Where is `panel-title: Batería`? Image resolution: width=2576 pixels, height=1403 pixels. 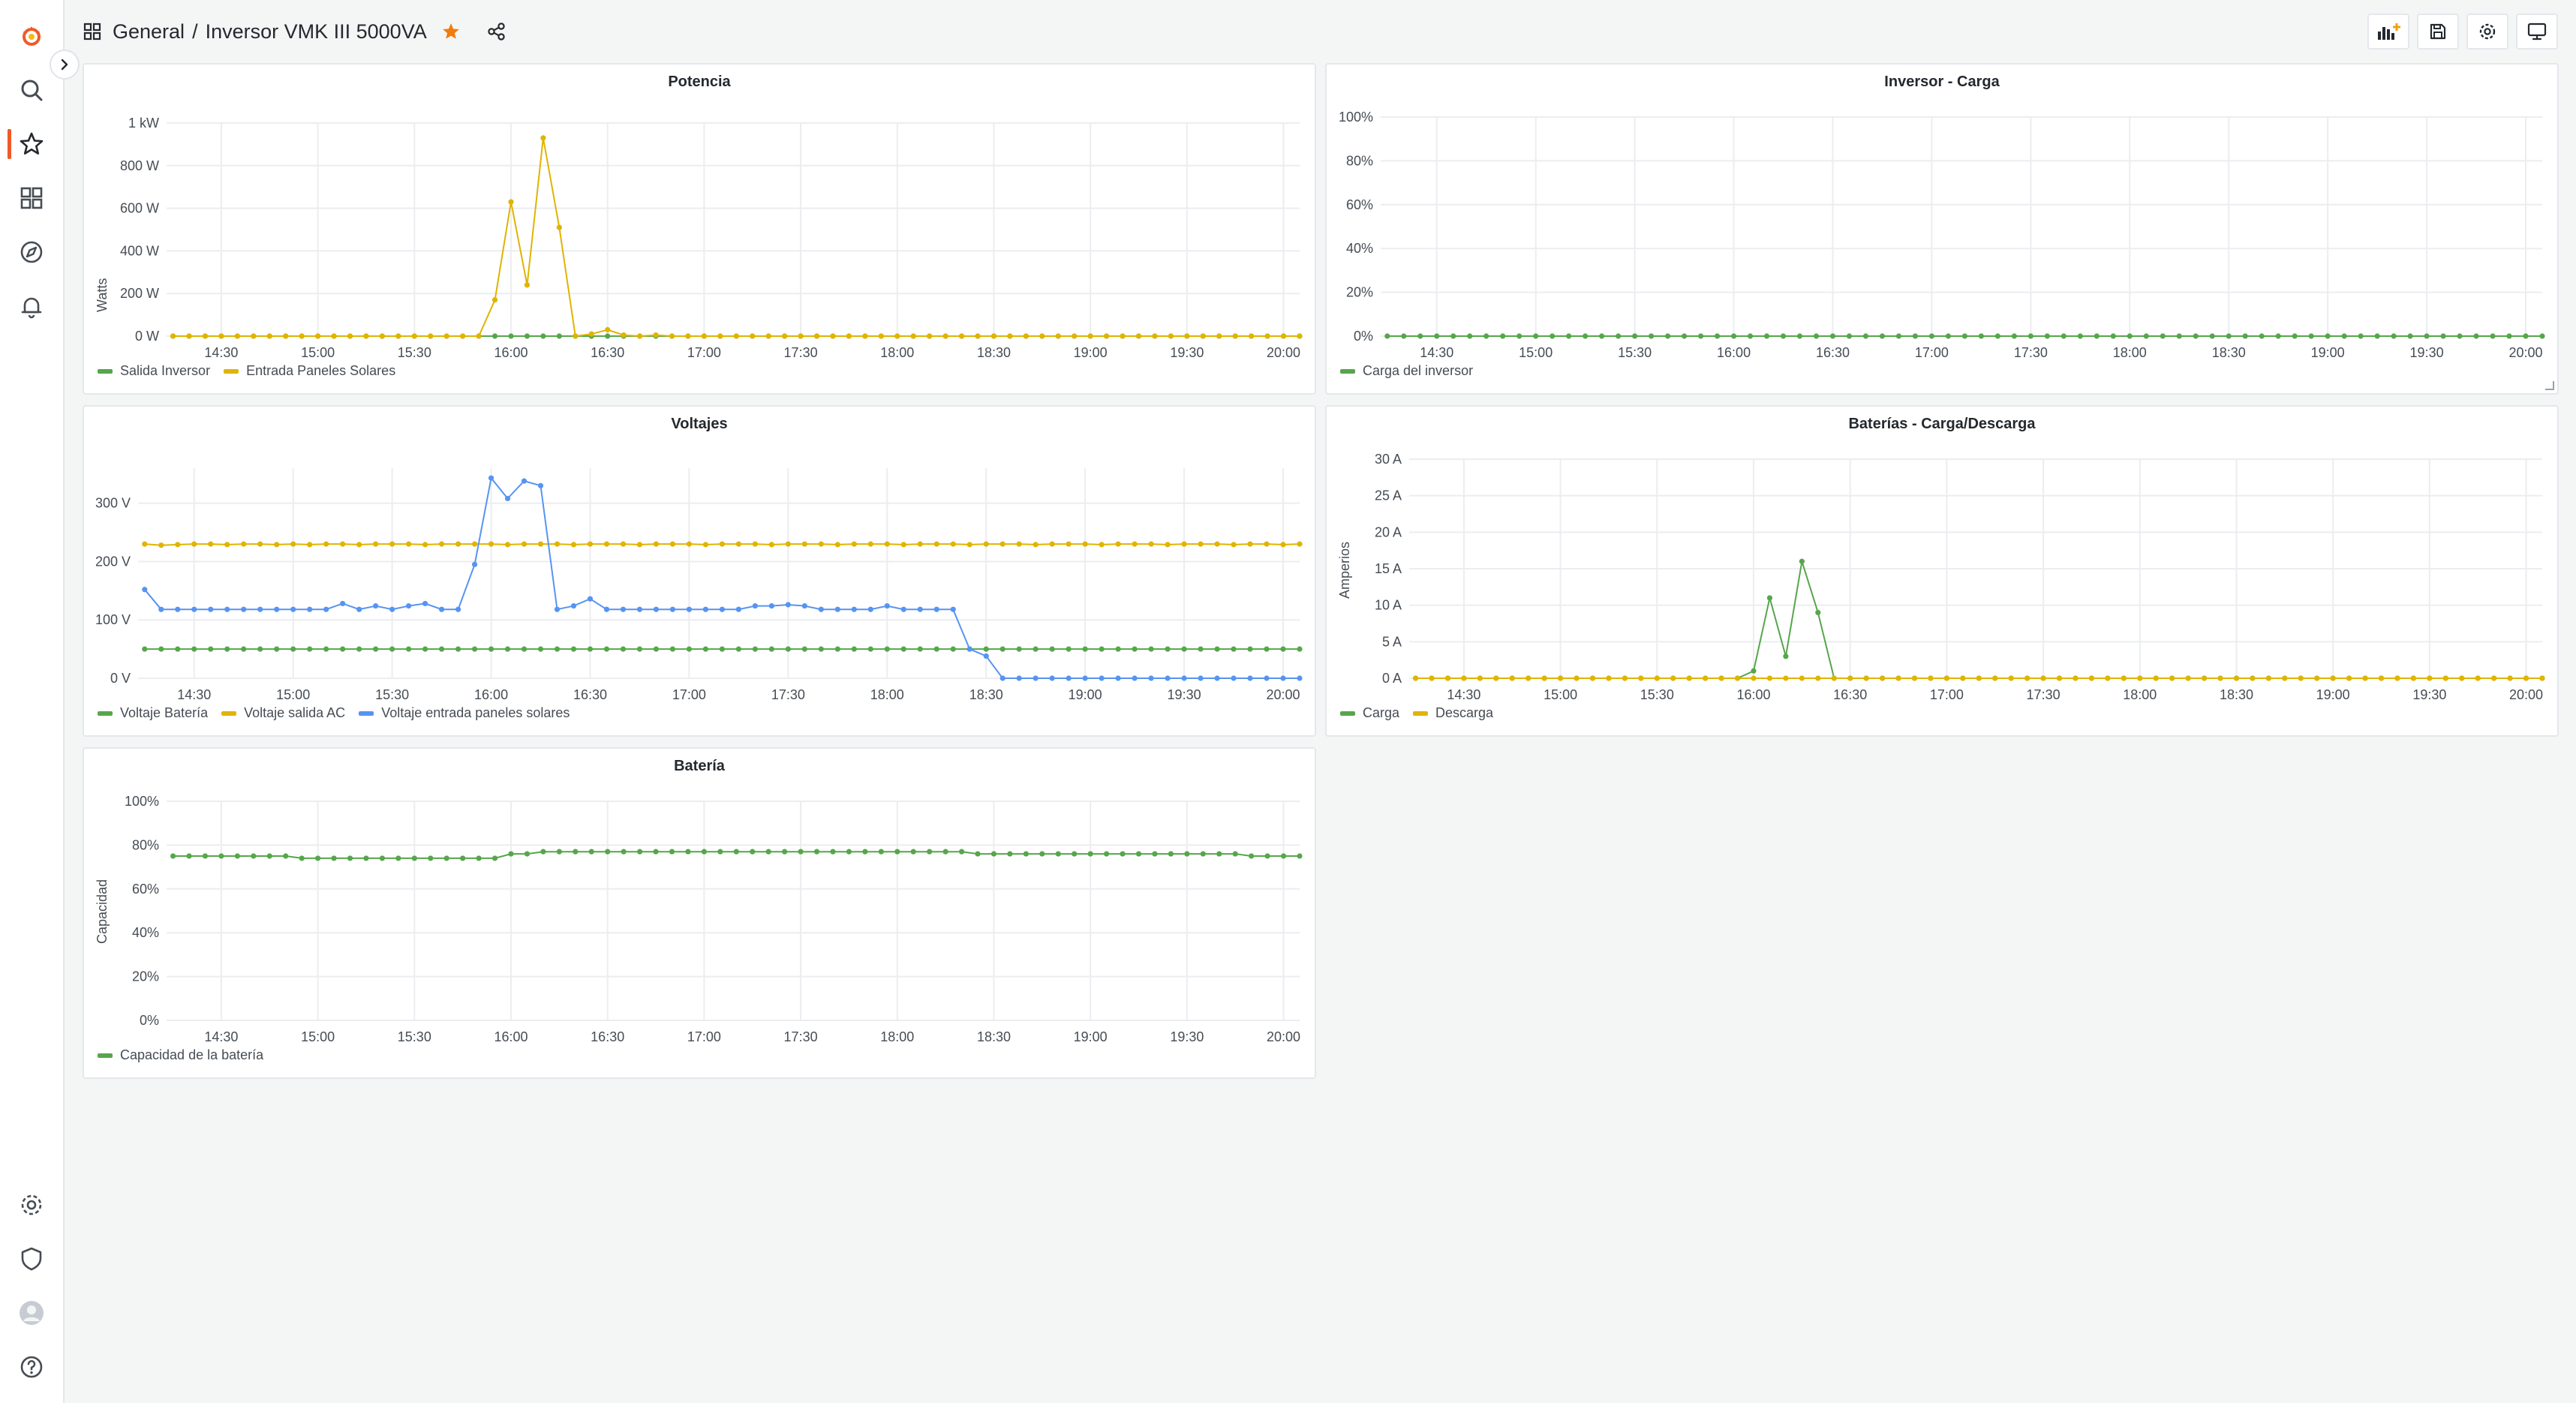 panel-title: Batería is located at coordinates (699, 766).